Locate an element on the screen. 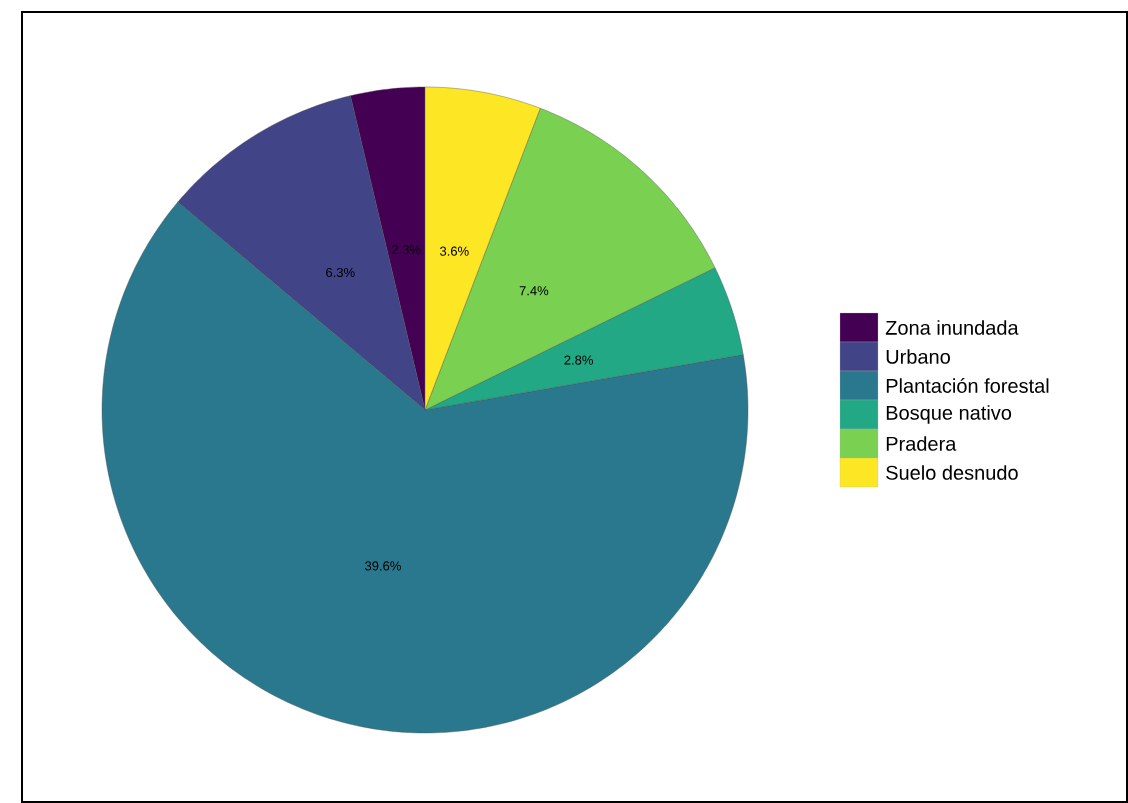 The width and height of the screenshot is (1128, 803). data-label: 7.4% is located at coordinates (534, 291).